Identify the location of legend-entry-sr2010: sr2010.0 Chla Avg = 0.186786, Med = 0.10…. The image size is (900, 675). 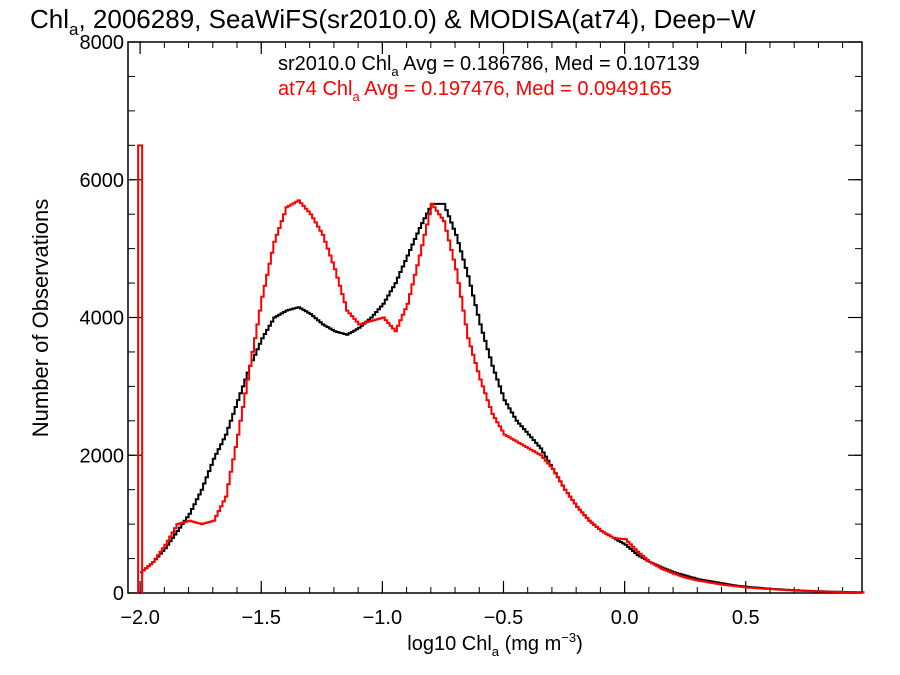
(489, 66).